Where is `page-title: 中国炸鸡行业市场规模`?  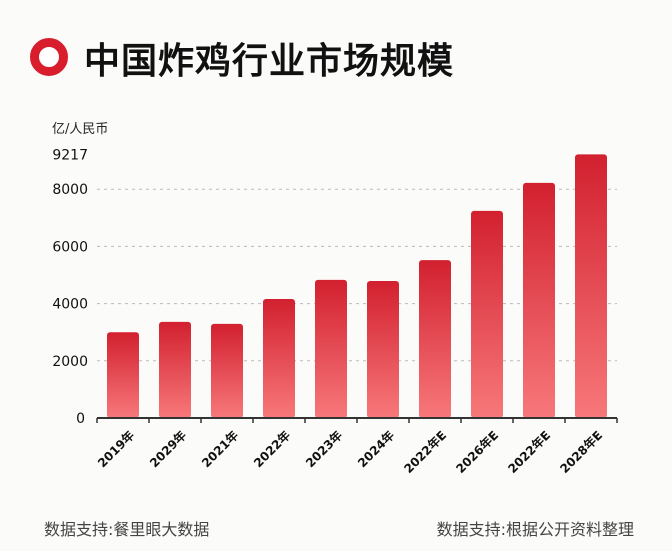
page-title: 中国炸鸡行业市场规模 is located at coordinates (269, 61).